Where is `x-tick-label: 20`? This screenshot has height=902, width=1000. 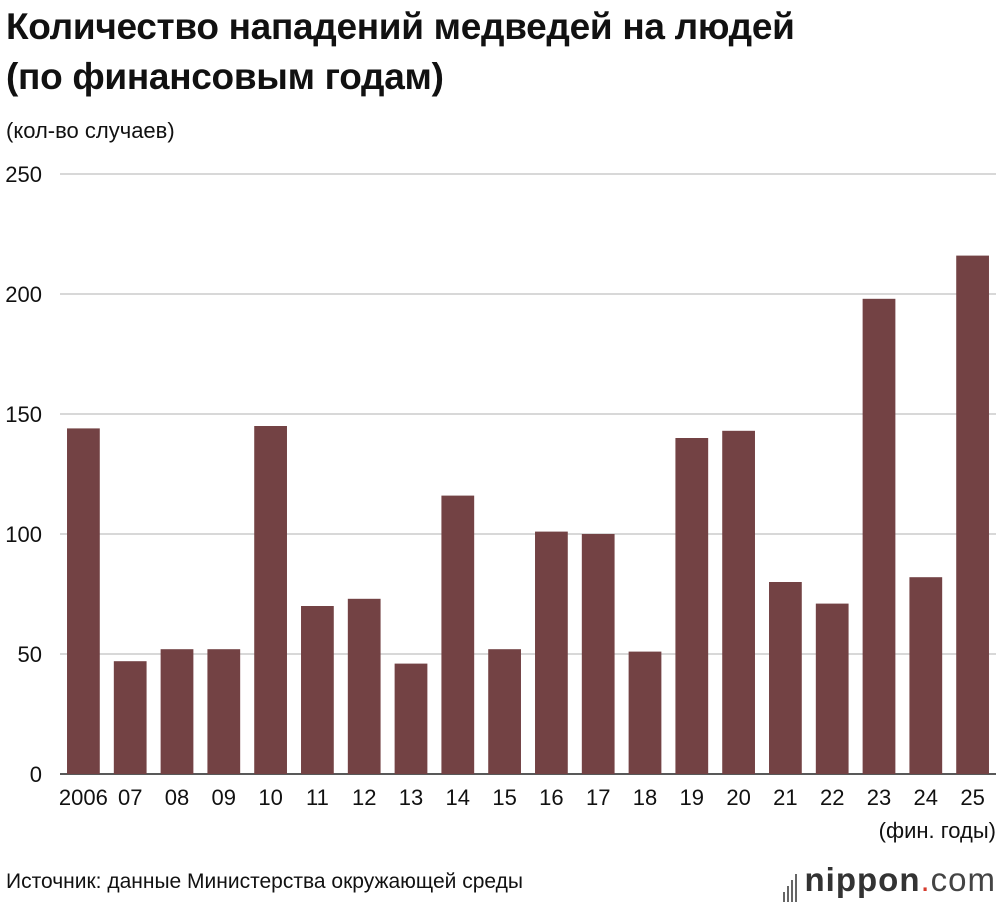
x-tick-label: 20 is located at coordinates (738, 797).